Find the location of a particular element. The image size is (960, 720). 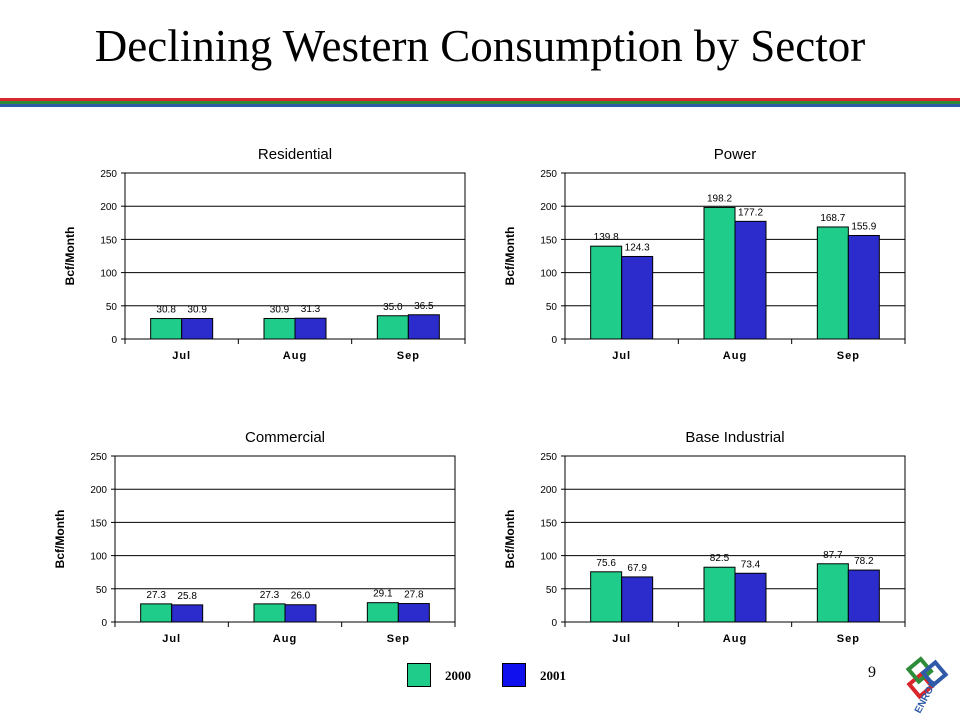

residential-y-axis-label: Bcf/Month is located at coordinates (70, 256).